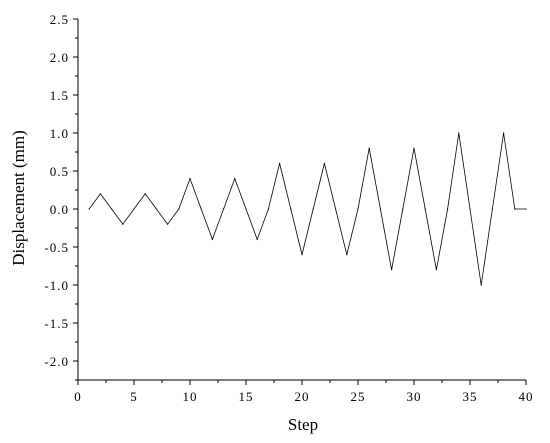  Describe the element at coordinates (78, 396) in the screenshot. I see `x-tick-label: 0` at that location.